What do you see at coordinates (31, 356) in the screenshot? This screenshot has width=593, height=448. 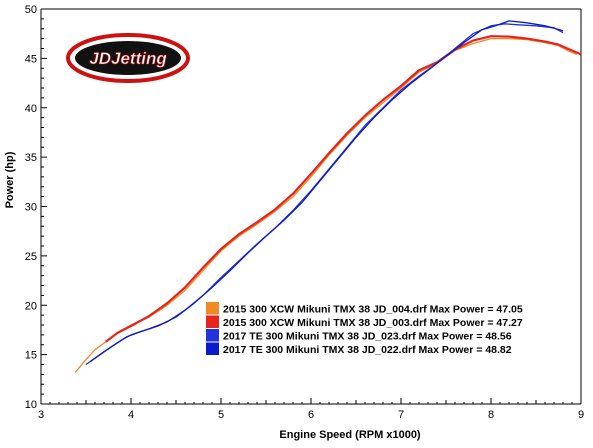 I see `y-tick-label: 15` at bounding box center [31, 356].